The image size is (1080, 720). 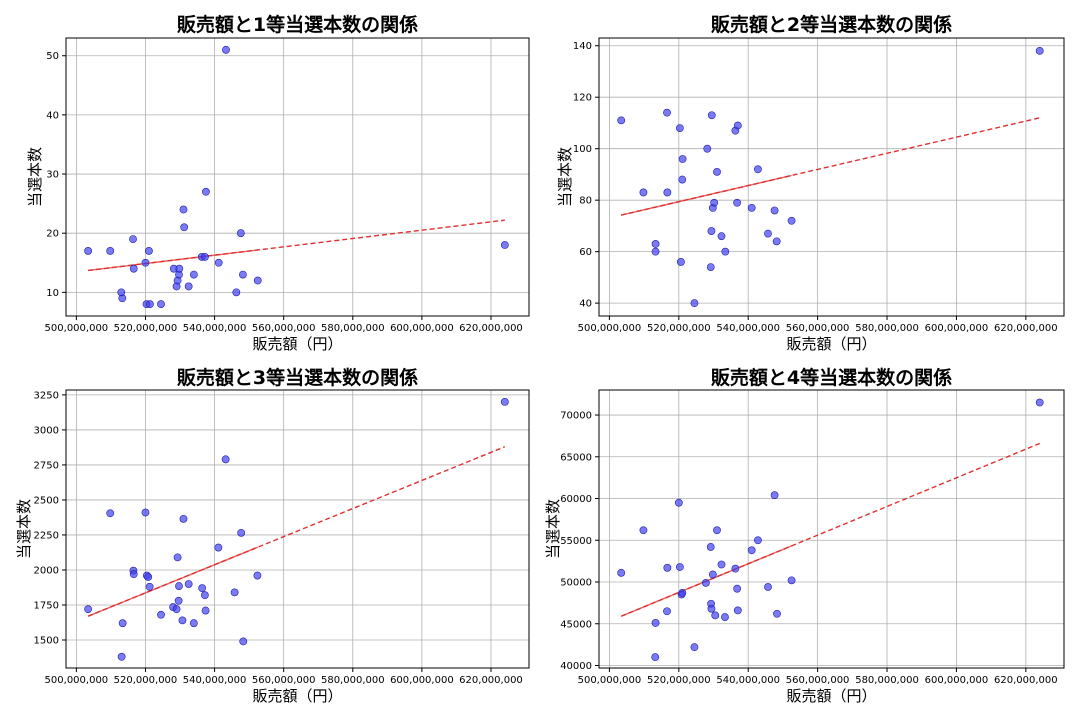 What do you see at coordinates (576, 457) in the screenshot?
I see `y-tick-label: 65000` at bounding box center [576, 457].